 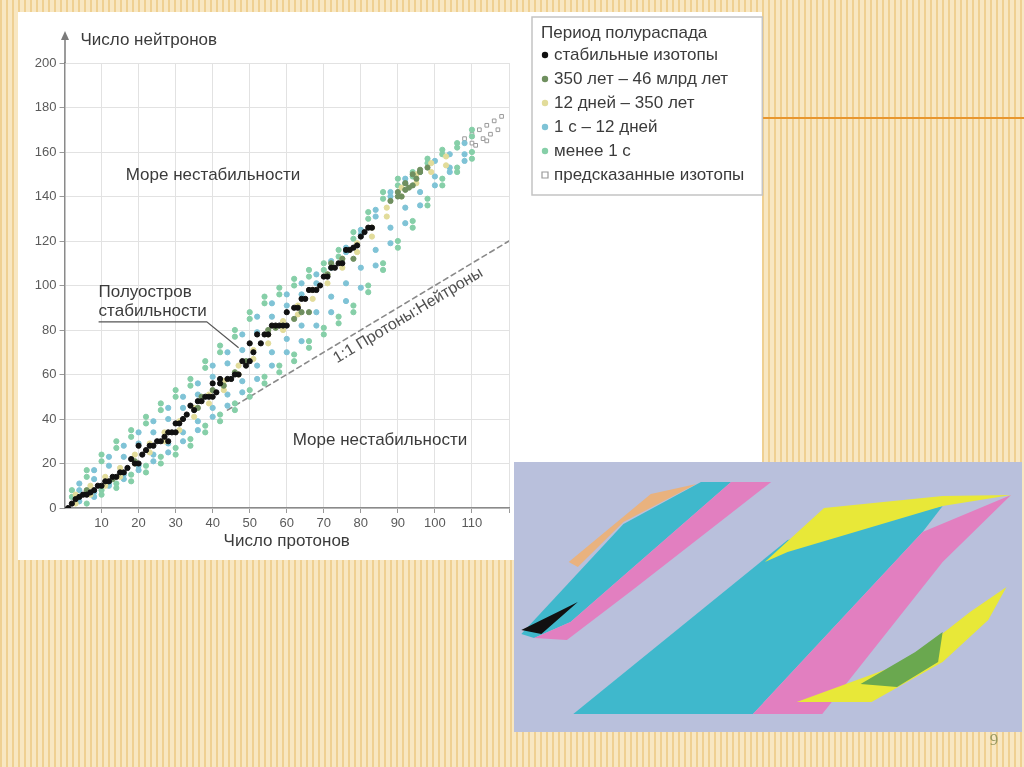 I want to click on y-tick-label: 40, so click(x=49, y=418).